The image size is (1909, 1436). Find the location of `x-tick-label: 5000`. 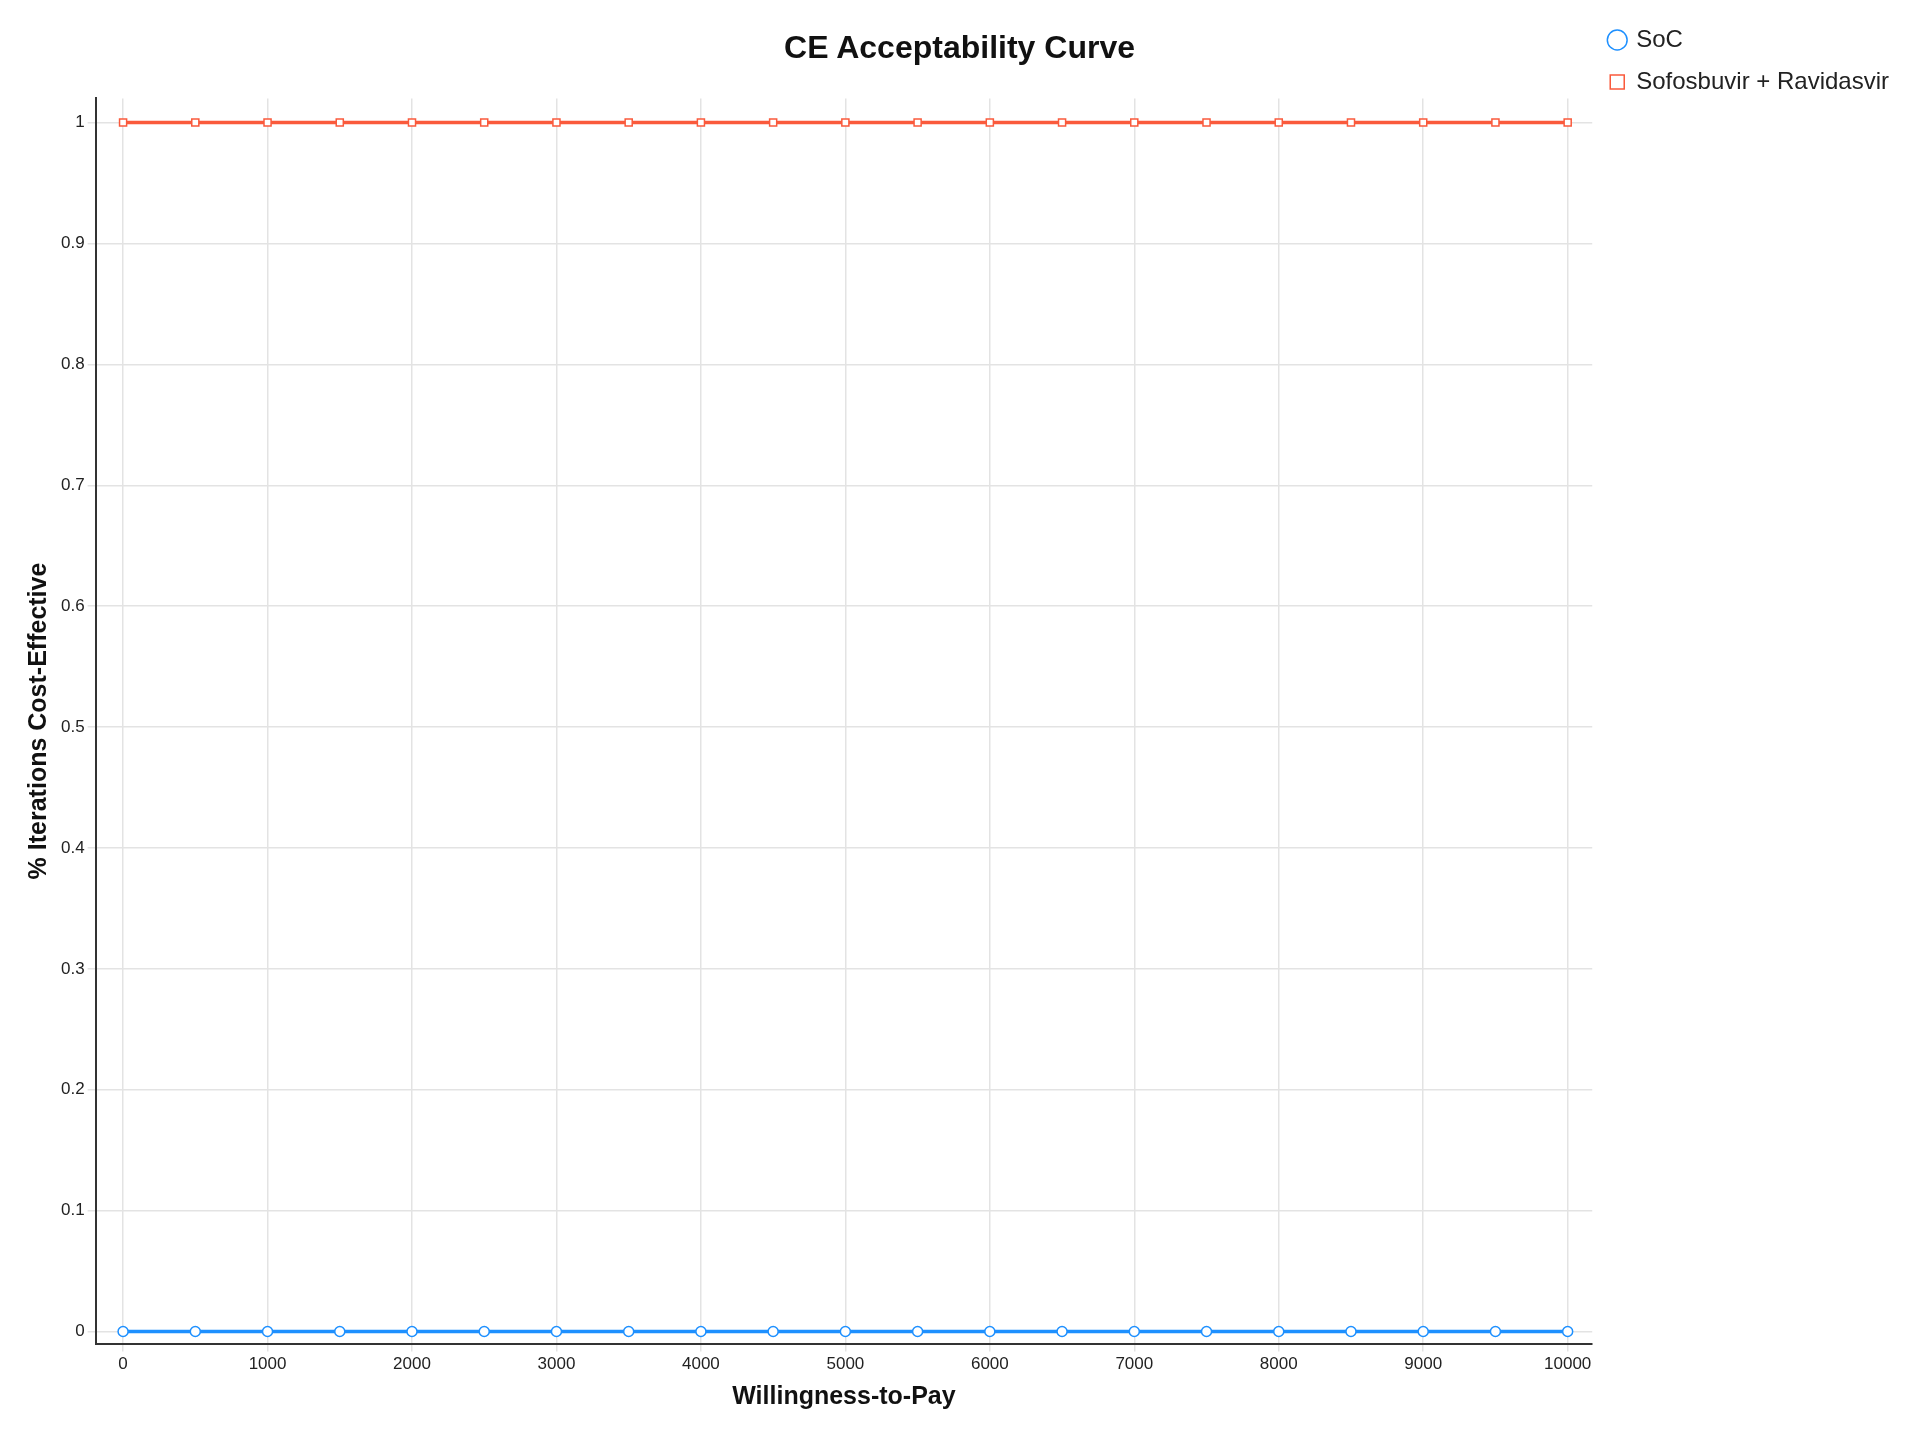

x-tick-label: 5000 is located at coordinates (845, 1364).